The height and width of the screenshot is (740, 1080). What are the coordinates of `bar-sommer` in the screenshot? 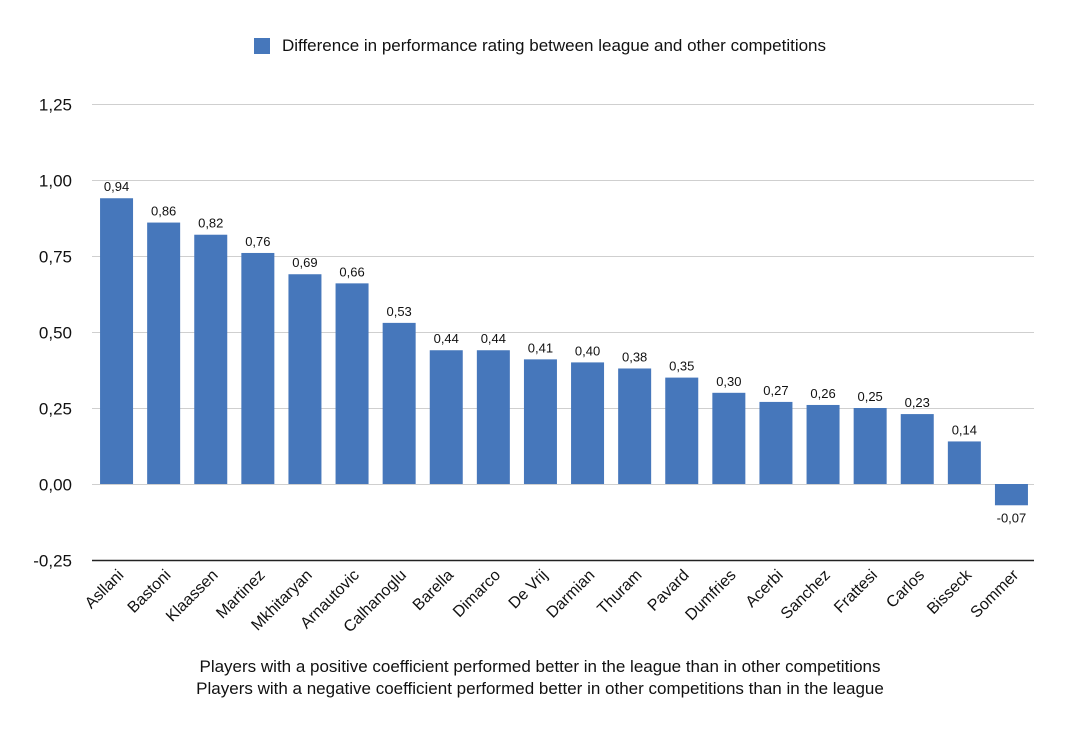 It's located at (1011, 495).